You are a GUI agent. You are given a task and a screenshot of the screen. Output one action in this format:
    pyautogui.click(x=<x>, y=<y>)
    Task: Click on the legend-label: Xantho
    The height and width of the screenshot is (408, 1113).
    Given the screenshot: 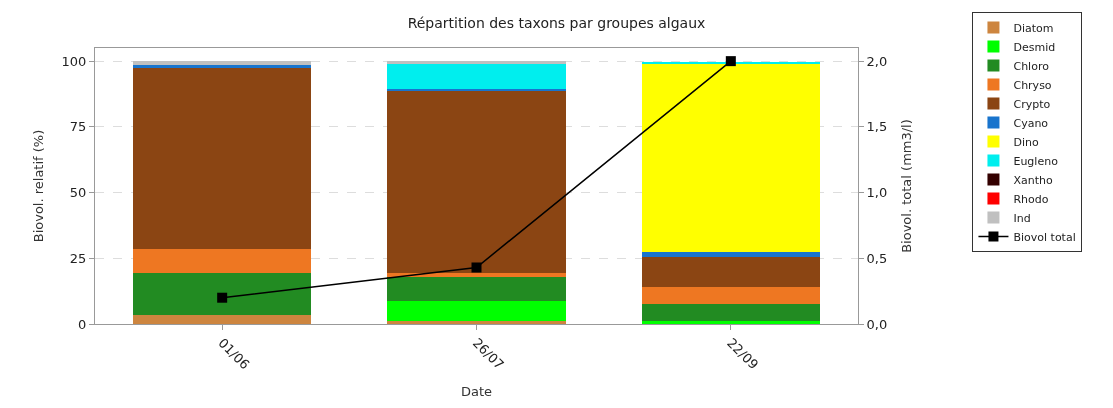 What is the action you would take?
    pyautogui.click(x=1033, y=180)
    